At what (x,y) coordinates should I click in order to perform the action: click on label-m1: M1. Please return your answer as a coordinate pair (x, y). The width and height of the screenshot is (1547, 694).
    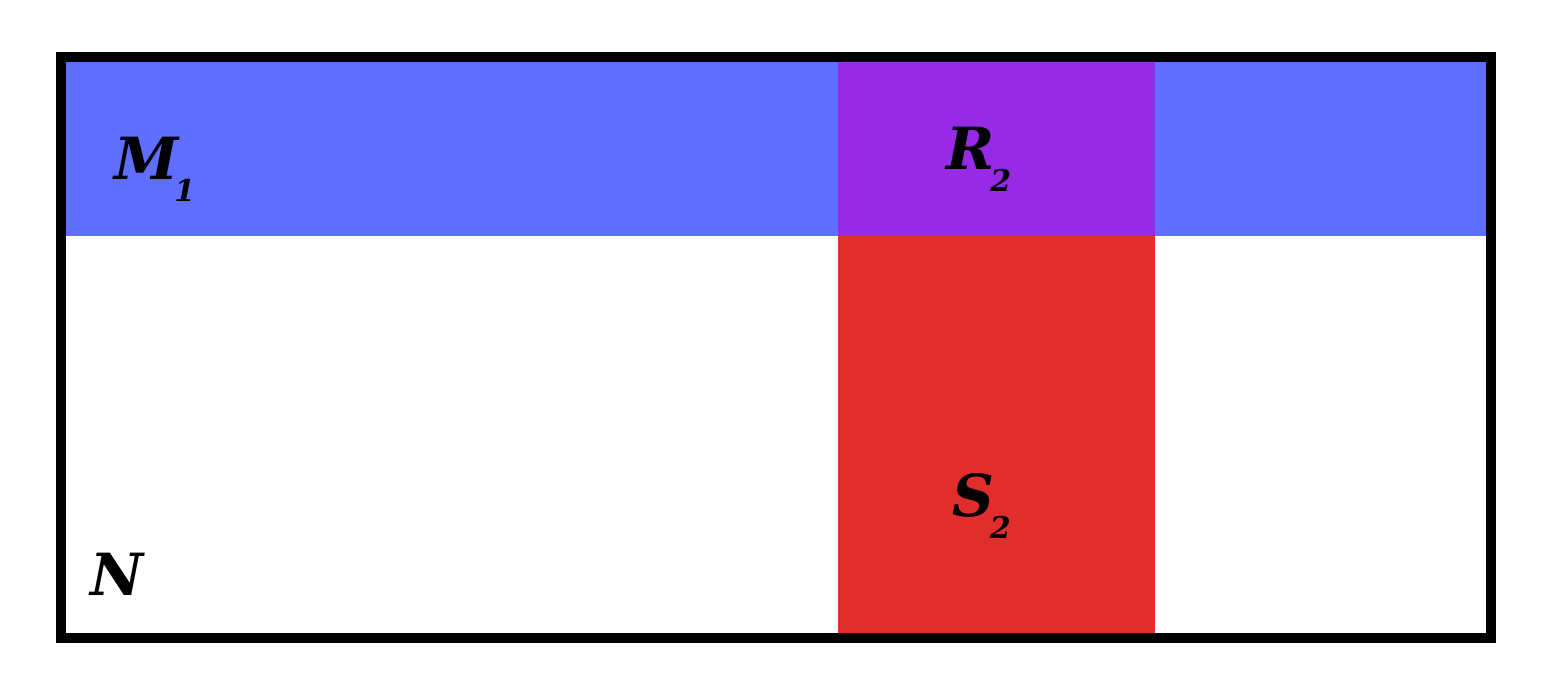
    Looking at the image, I should click on (154, 168).